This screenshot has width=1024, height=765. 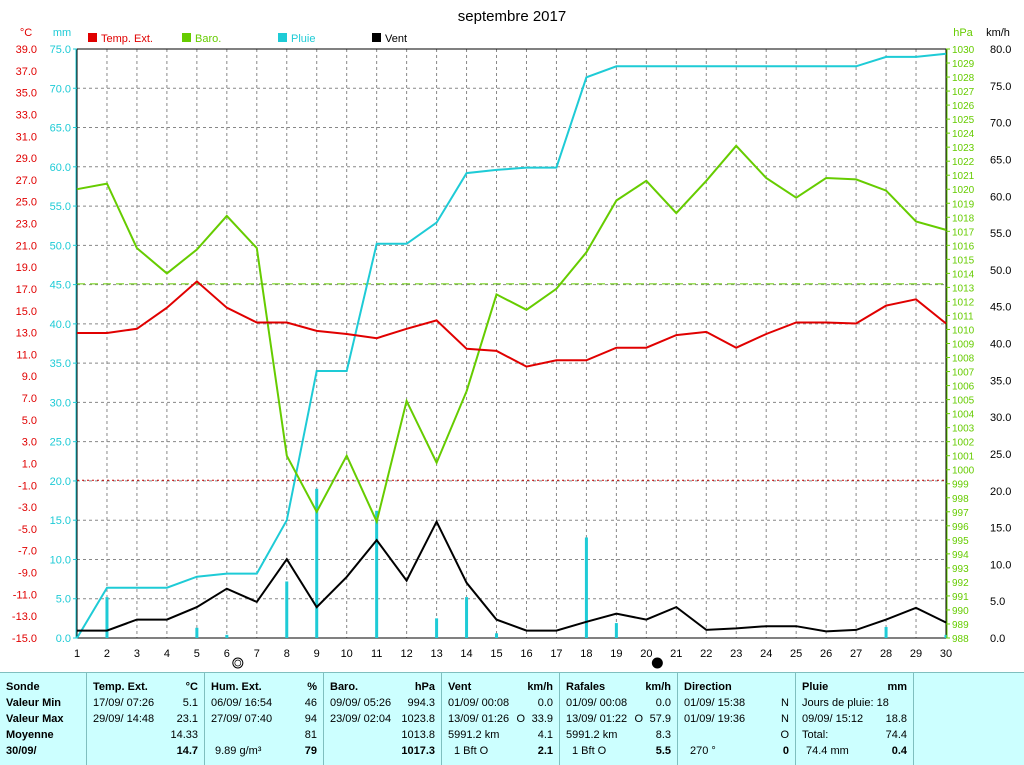 What do you see at coordinates (242, 703) in the screenshot?
I see `hum-min-date: 06/09/ 16:54` at bounding box center [242, 703].